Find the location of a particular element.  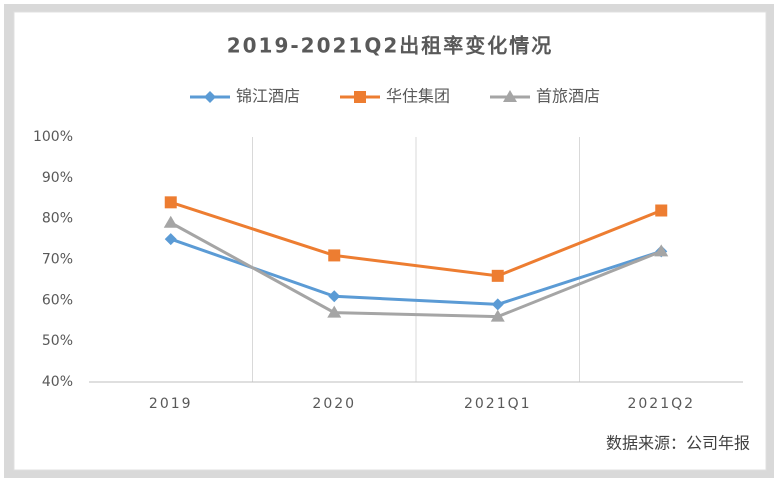

y-tick-label: 100% is located at coordinates (53, 137).